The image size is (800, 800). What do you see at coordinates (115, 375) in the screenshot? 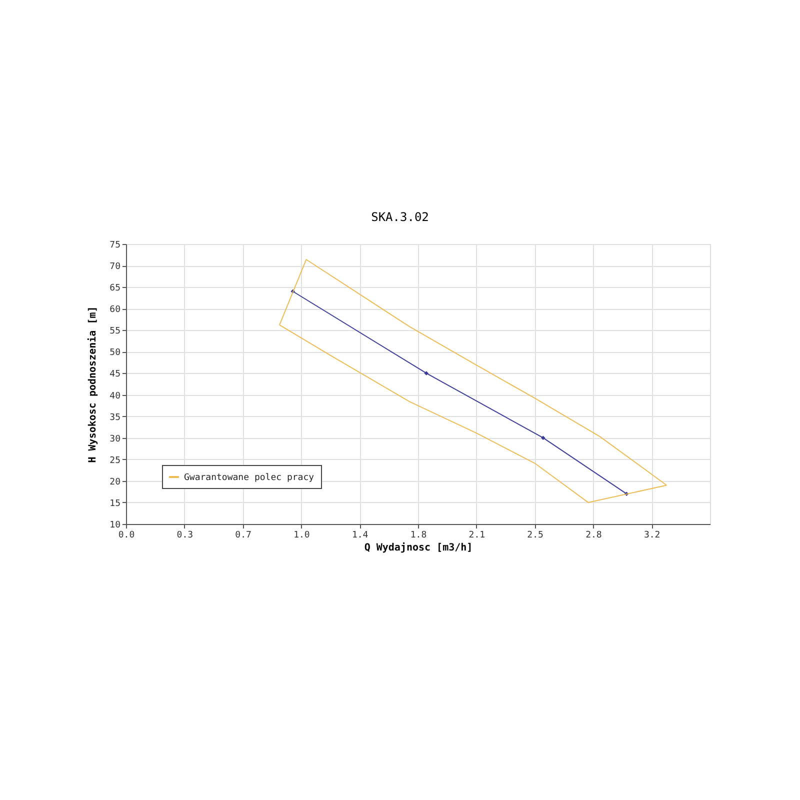
I see `y-tick-label: 45` at bounding box center [115, 375].